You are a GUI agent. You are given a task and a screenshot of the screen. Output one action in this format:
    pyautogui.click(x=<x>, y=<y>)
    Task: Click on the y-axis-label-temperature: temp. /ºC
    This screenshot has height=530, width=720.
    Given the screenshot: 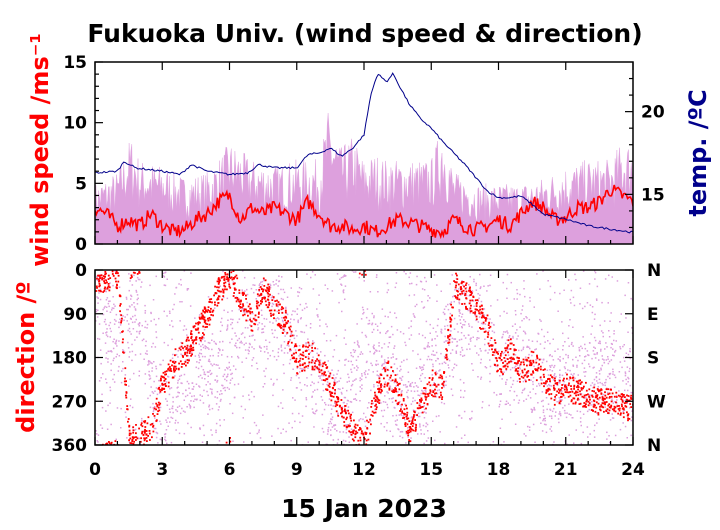 What is the action you would take?
    pyautogui.click(x=698, y=152)
    